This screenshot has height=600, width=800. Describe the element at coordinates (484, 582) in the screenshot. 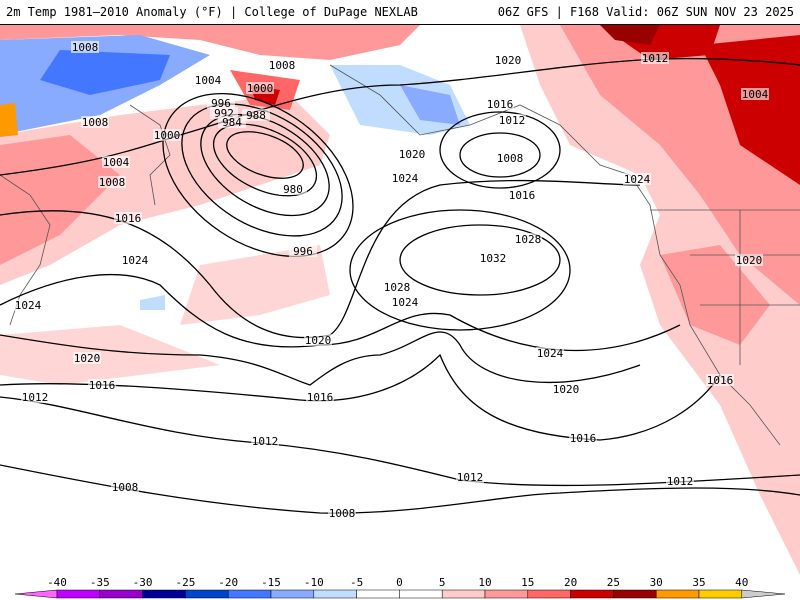

I see `colorbar-tick-label: 10` at that location.